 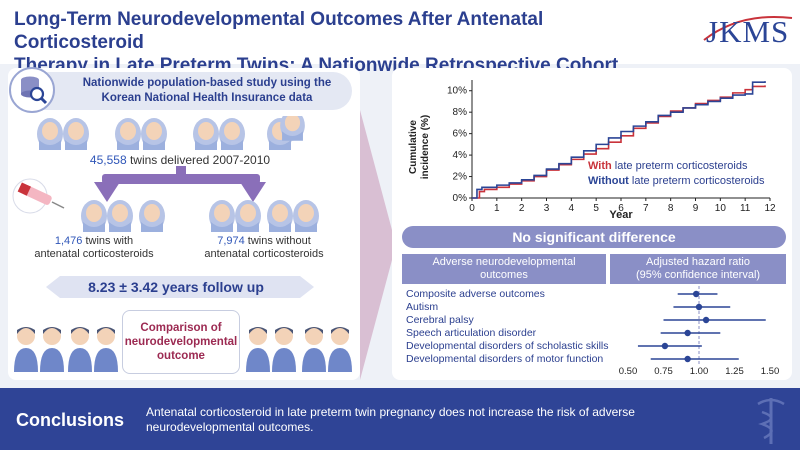 I want to click on conclusions-label: Conclusions, so click(x=70, y=420).